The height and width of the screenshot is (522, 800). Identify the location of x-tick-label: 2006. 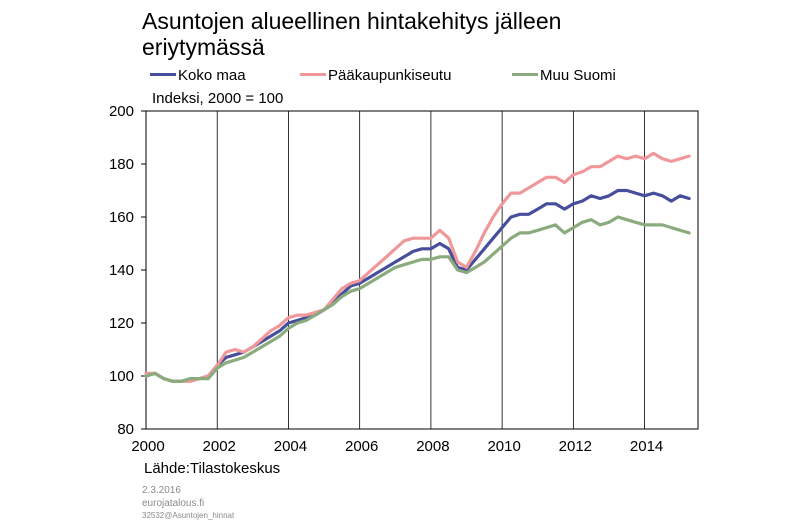
(361, 446).